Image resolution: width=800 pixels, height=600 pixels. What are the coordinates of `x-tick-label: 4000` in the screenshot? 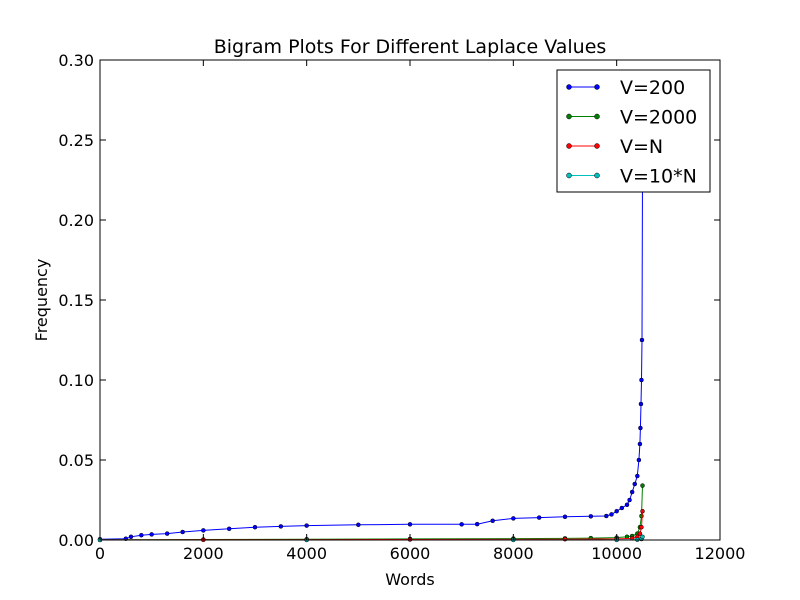 It's located at (306, 553).